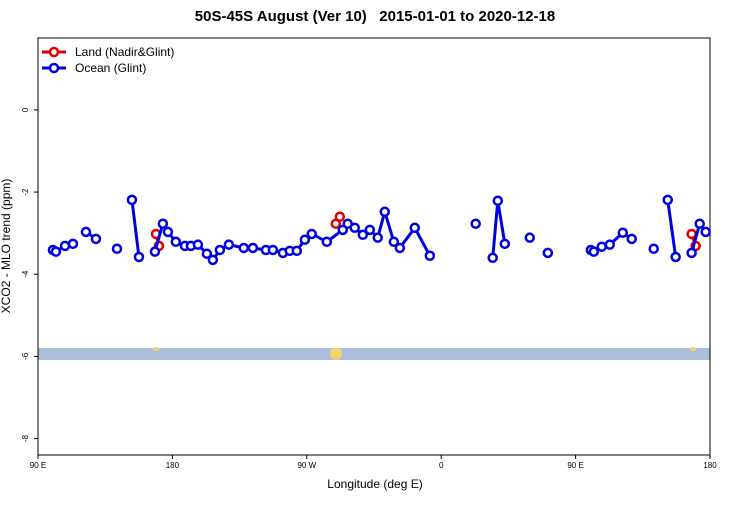  I want to click on x-tick-label: 0, so click(441, 465).